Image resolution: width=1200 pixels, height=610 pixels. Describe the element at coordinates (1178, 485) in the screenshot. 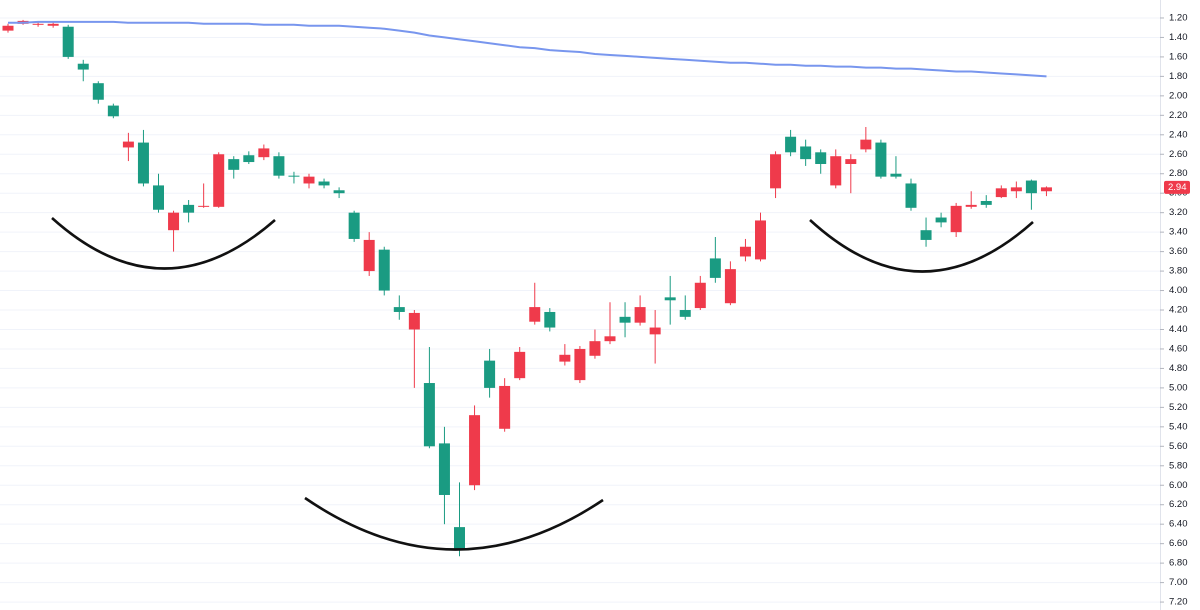

I see `y-tick-label: 6.00` at that location.